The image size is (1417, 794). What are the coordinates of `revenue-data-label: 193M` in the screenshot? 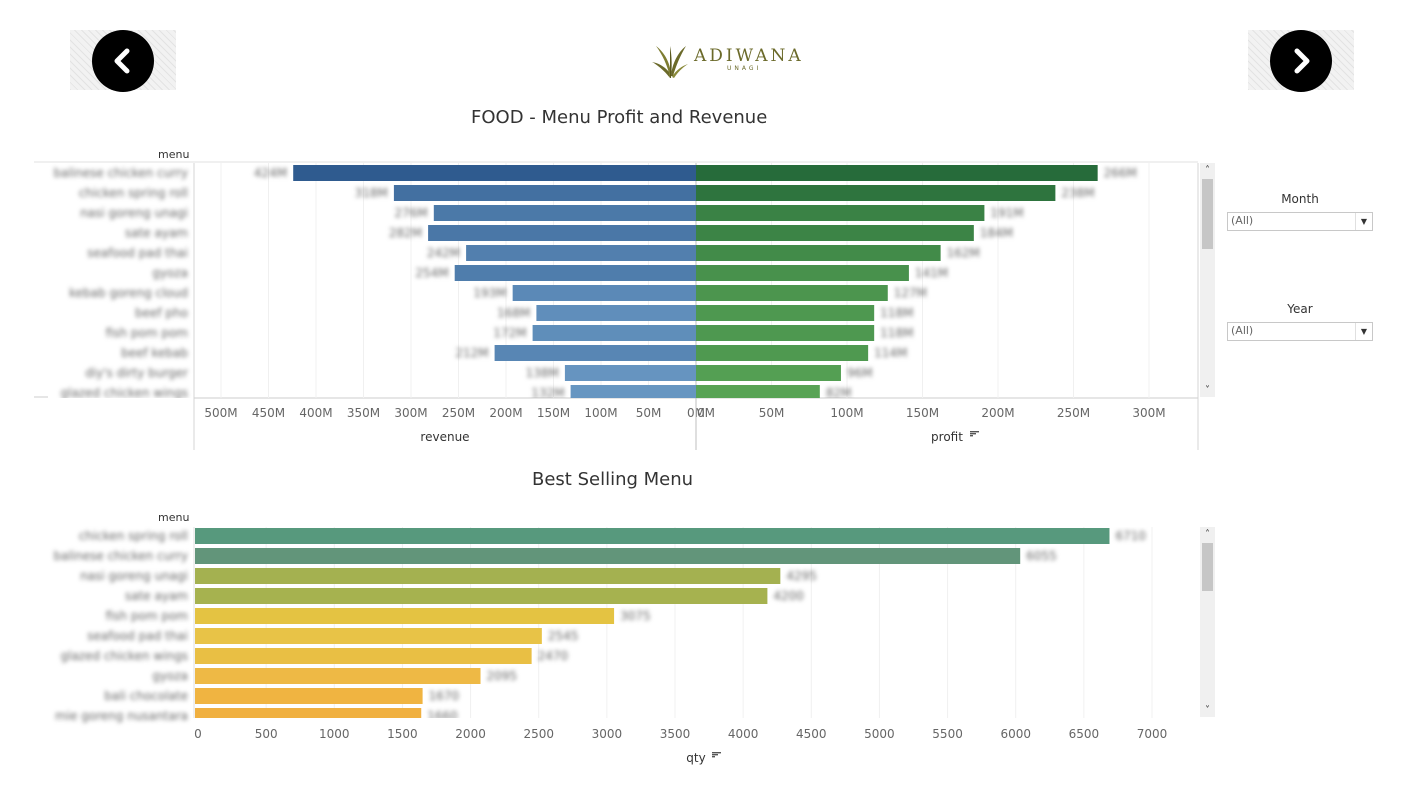 It's located at (489, 293).